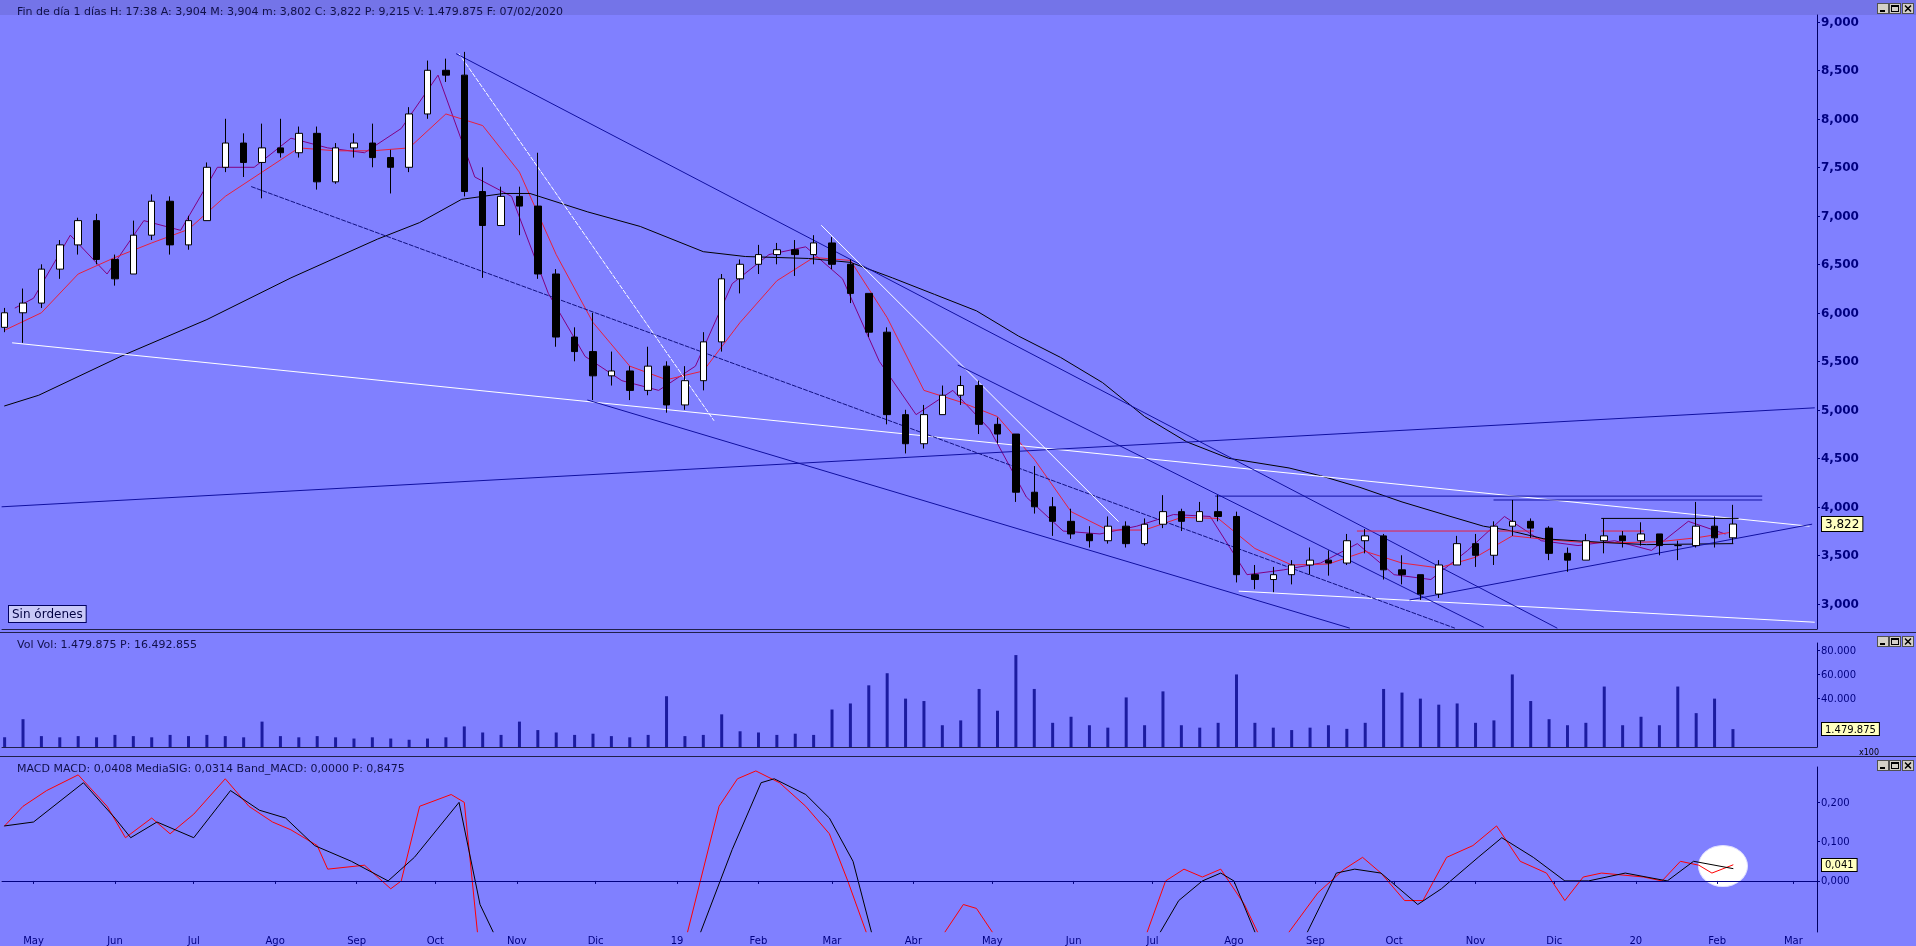 The width and height of the screenshot is (1916, 946). I want to click on y-tick-label: 80.000, so click(1838, 650).